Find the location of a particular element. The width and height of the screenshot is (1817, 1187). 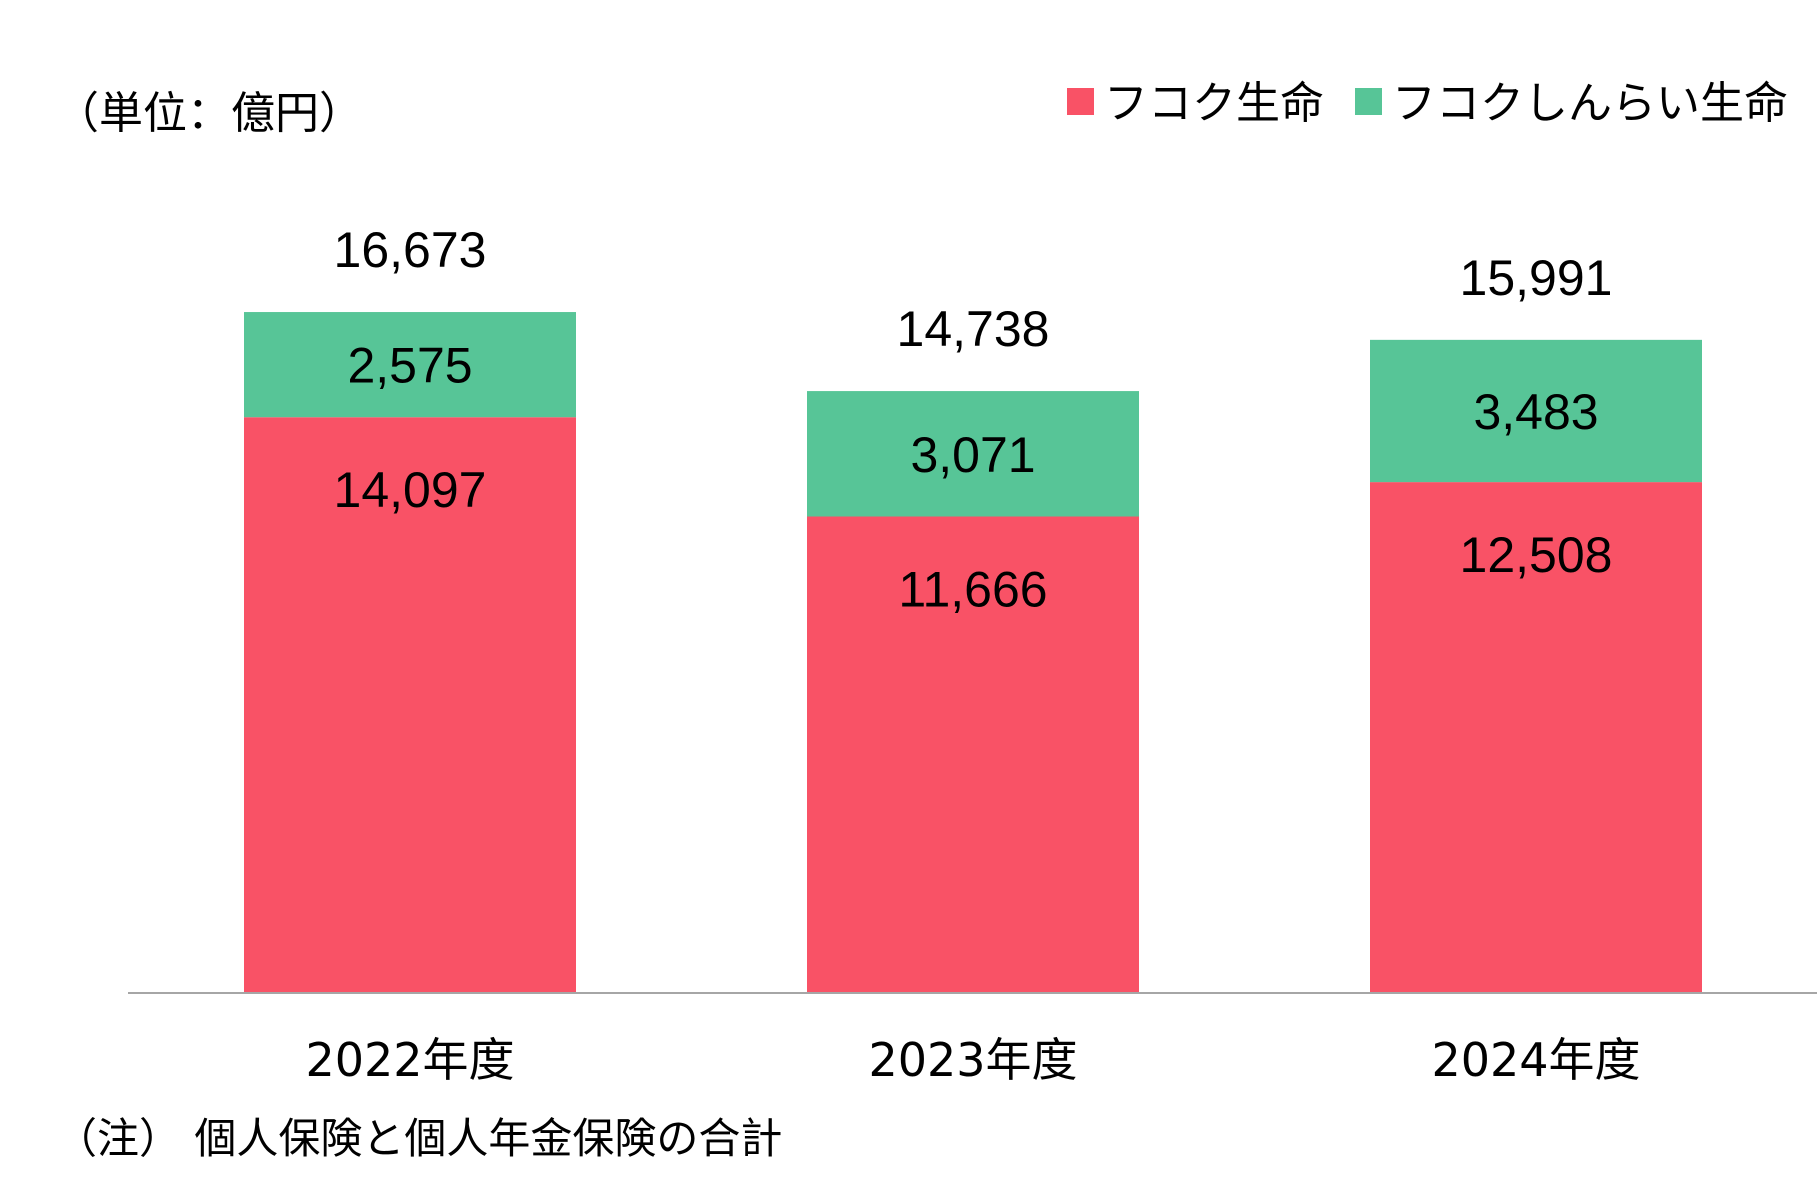

legend-swatch-fukoku is located at coordinates (1080, 101).